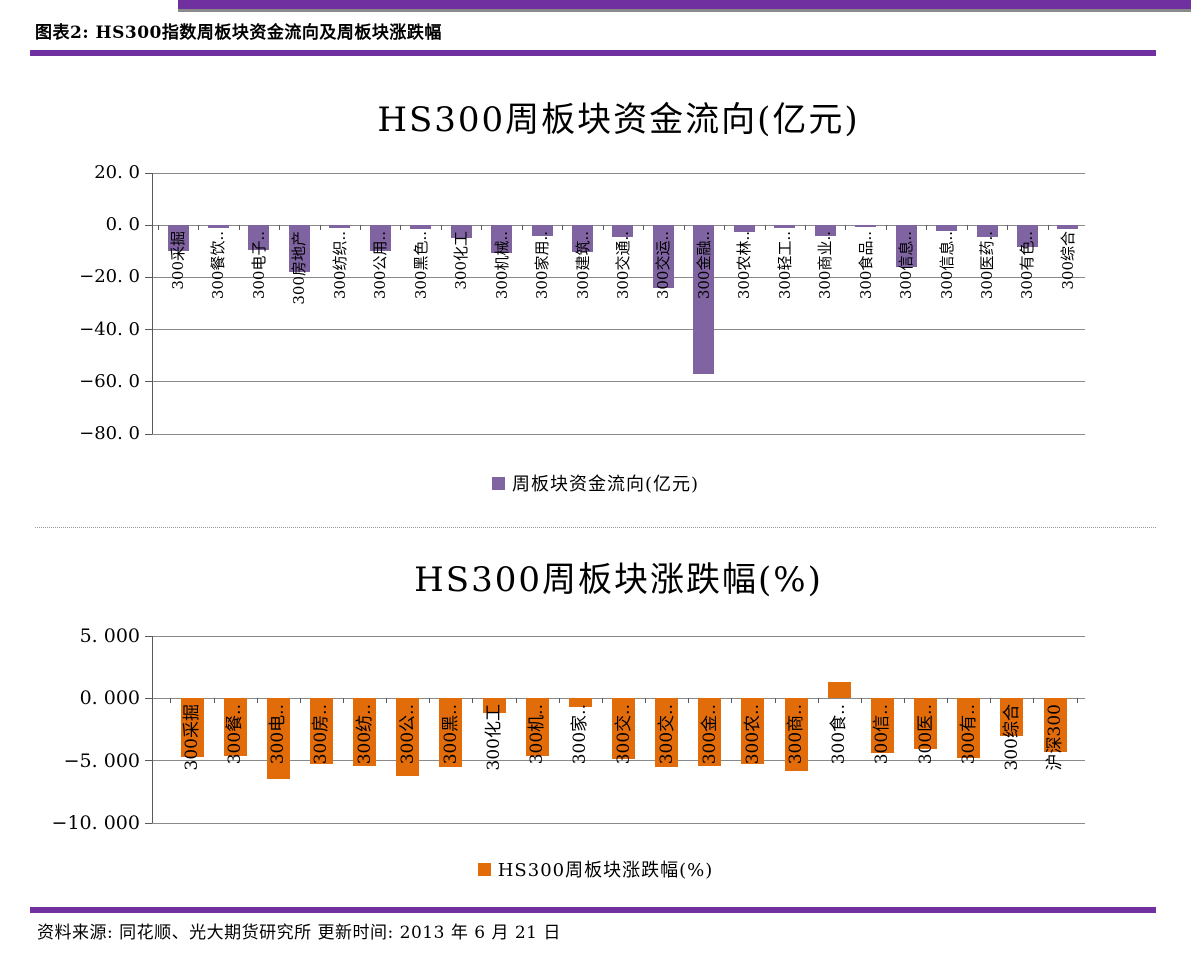 The height and width of the screenshot is (961, 1191). Describe the element at coordinates (865, 265) in the screenshot. I see `category-label: 300食品..` at that location.